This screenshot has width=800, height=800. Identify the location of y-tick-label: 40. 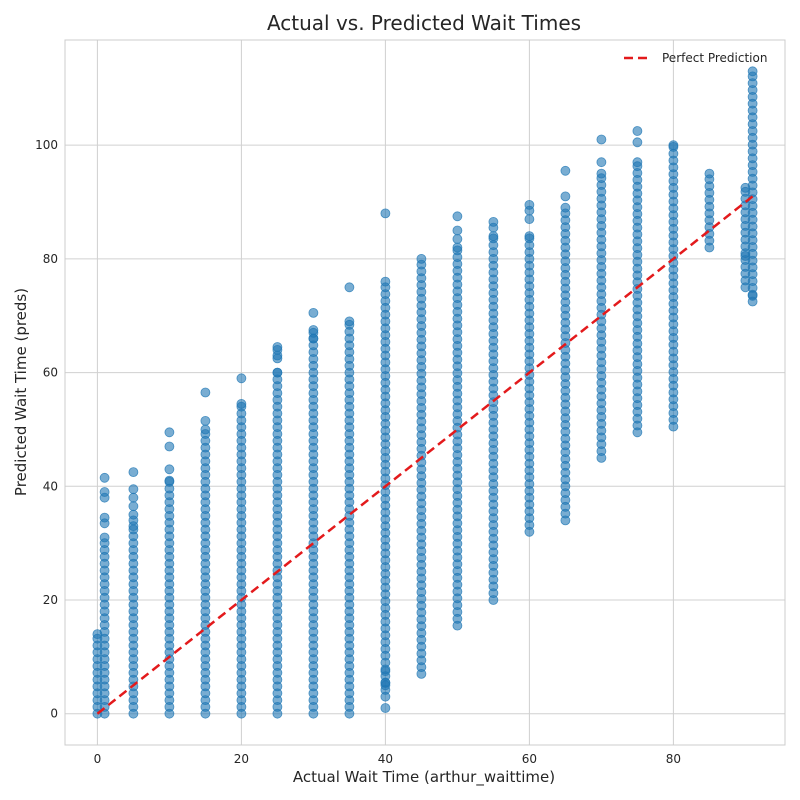
(50, 486).